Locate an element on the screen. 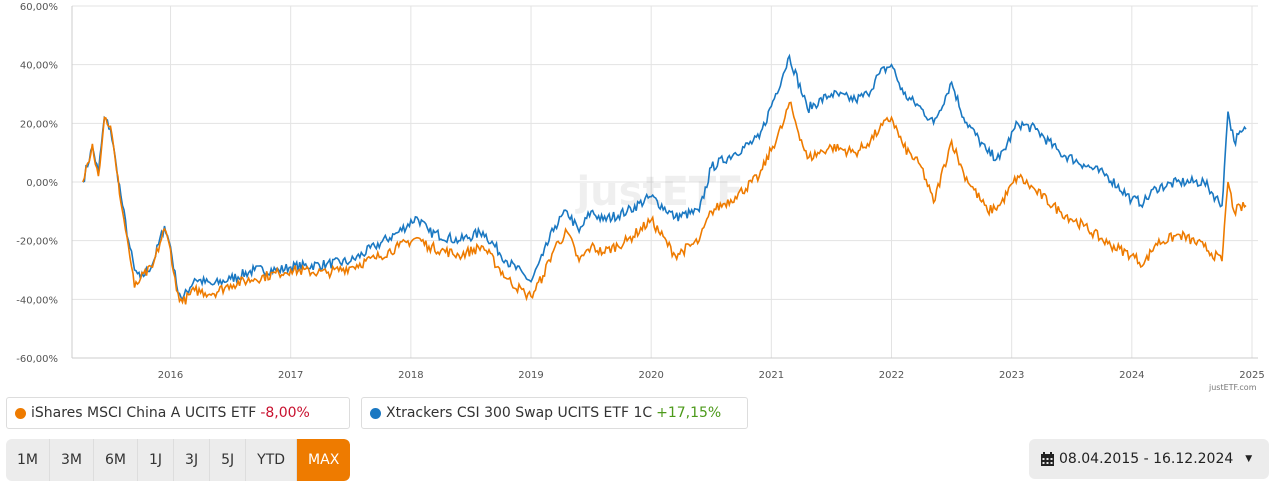  legend-label: iShares MSCI China A UCITS ETF is located at coordinates (144, 413).